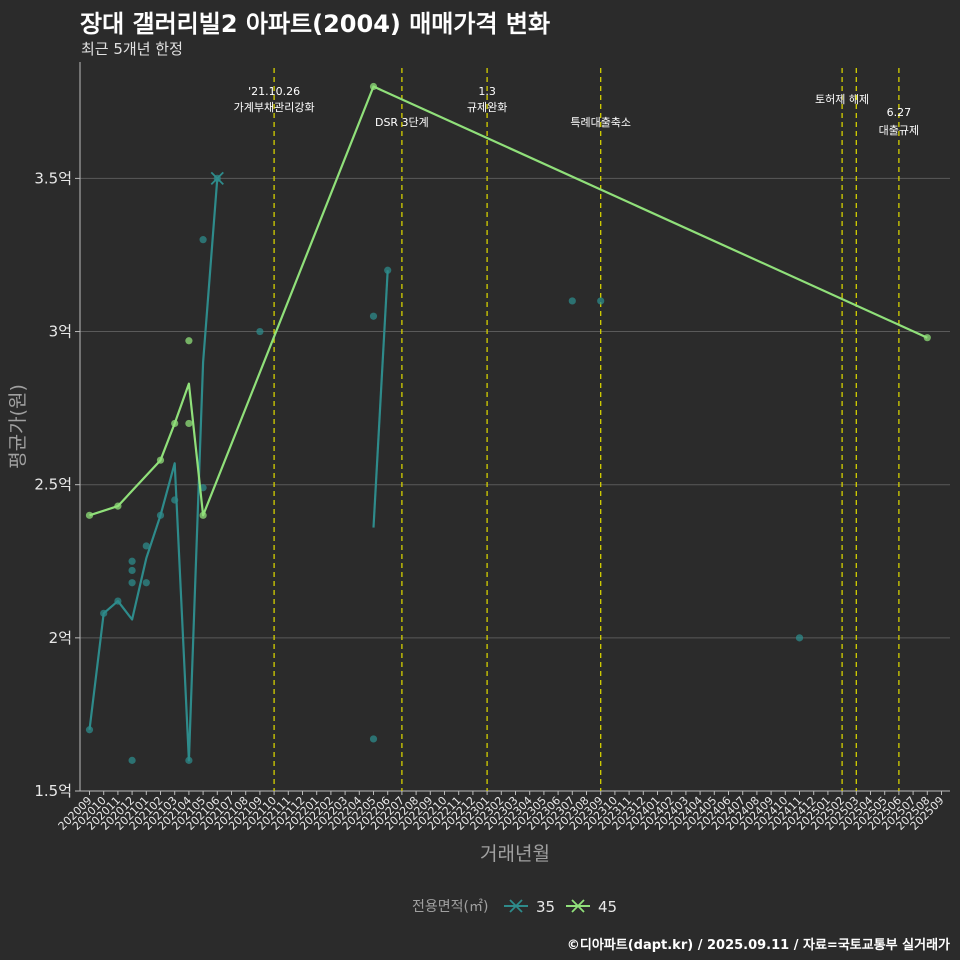 The height and width of the screenshot is (960, 960). What do you see at coordinates (274, 91) in the screenshot?
I see `event-label: '21.10.26` at bounding box center [274, 91].